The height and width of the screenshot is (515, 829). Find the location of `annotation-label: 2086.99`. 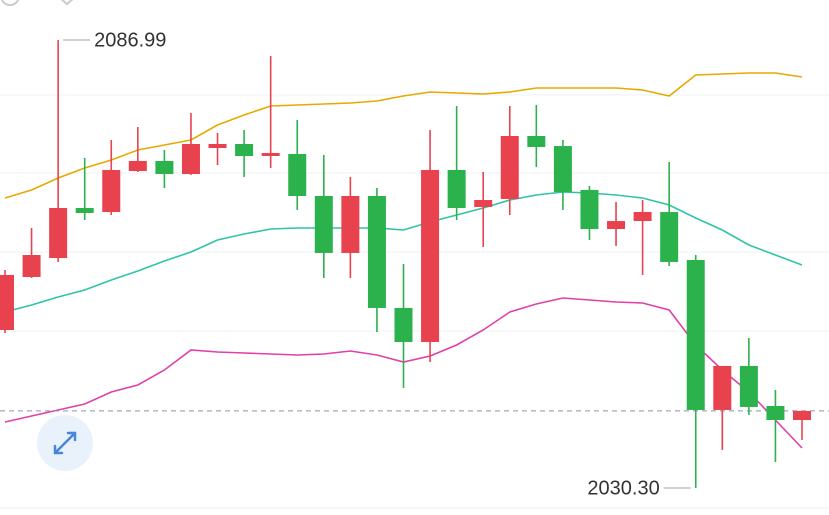

annotation-label: 2086.99 is located at coordinates (130, 40).